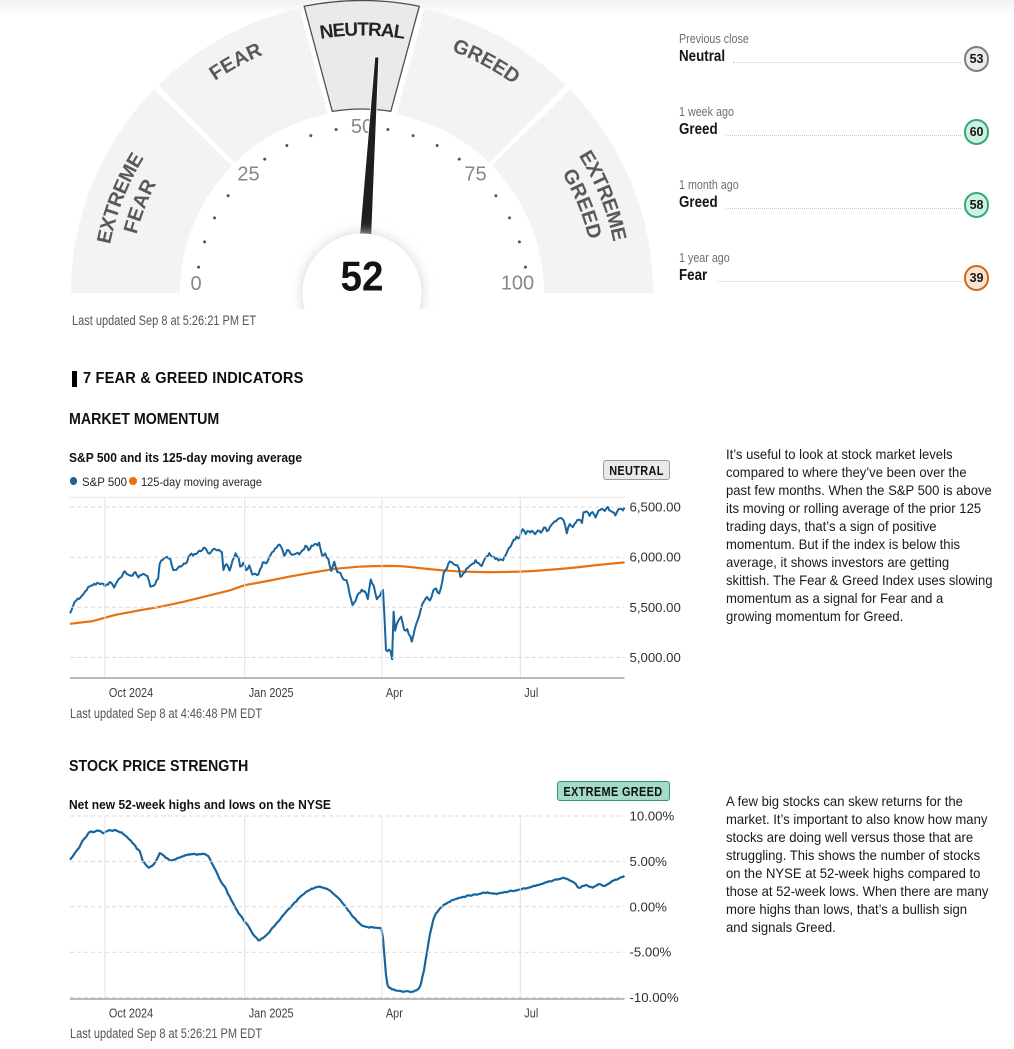  Describe the element at coordinates (517, 284) in the screenshot. I see `svg-text: 100` at that location.